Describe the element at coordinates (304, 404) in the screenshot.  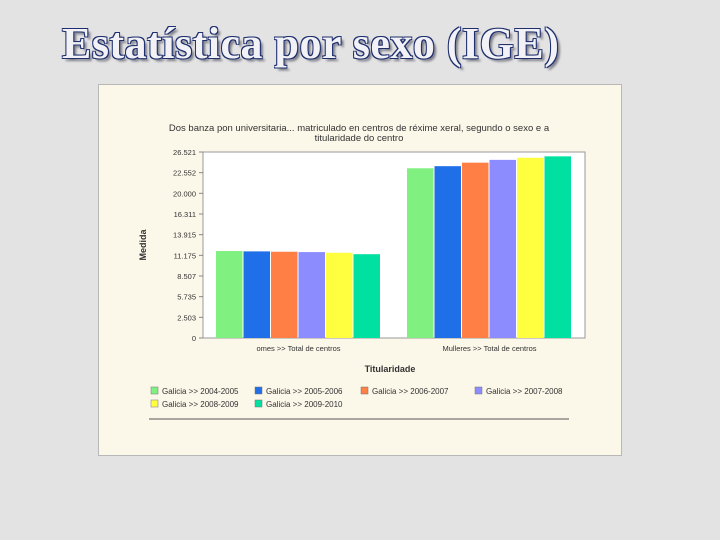
I see `legend-entry: Galicia >> 2009-2010` at that location.